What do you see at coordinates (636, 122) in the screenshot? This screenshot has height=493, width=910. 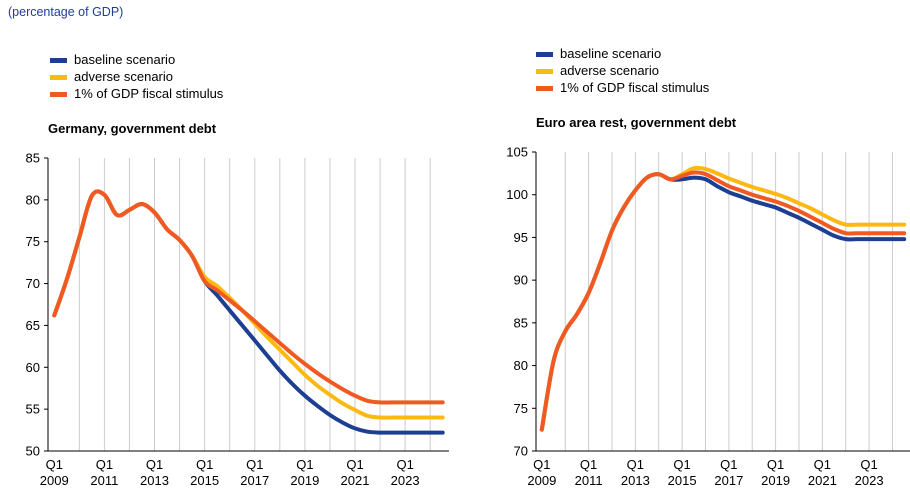 I see `chart-title-euro-area-rest: Euro area rest, government debt` at bounding box center [636, 122].